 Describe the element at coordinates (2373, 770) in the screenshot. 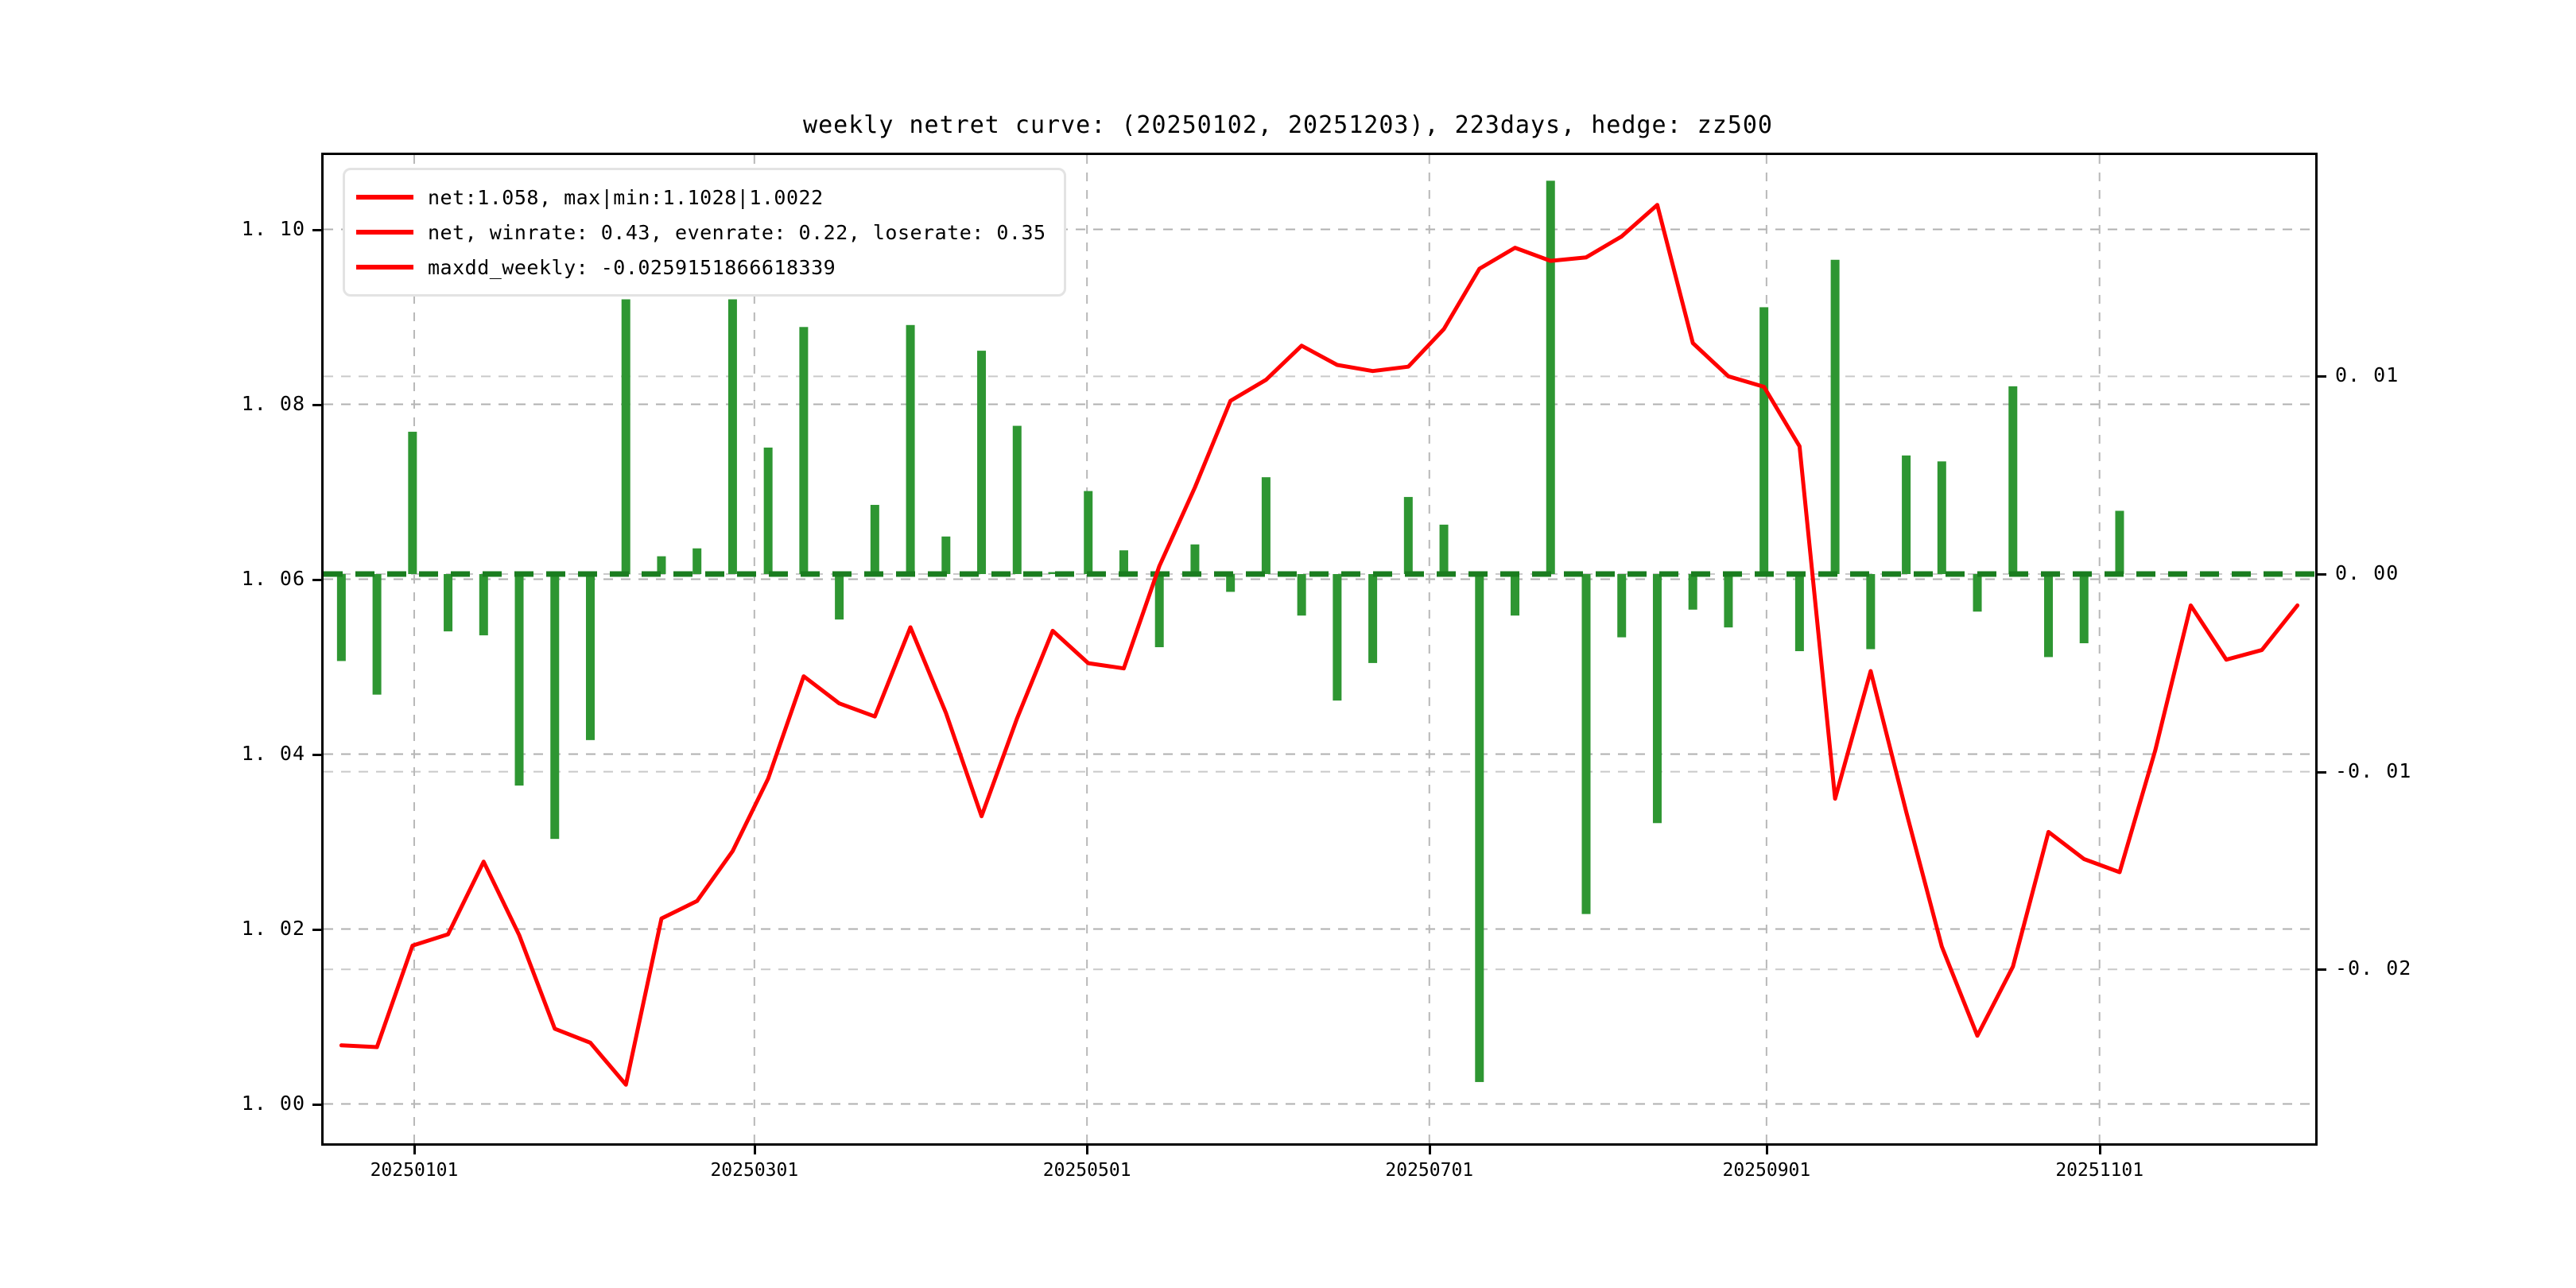

I see `y-axis-tick-label-right: -0. 01` at that location.